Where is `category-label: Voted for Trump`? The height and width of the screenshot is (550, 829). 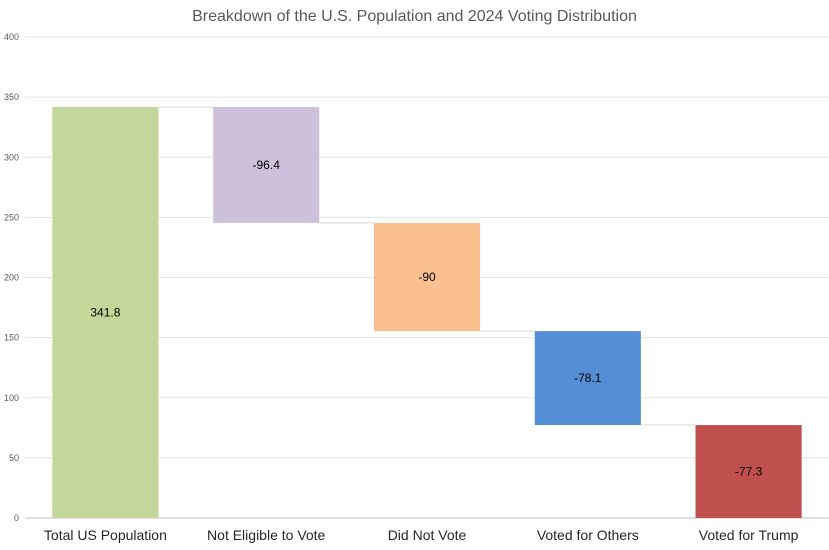
category-label: Voted for Trump is located at coordinates (749, 535).